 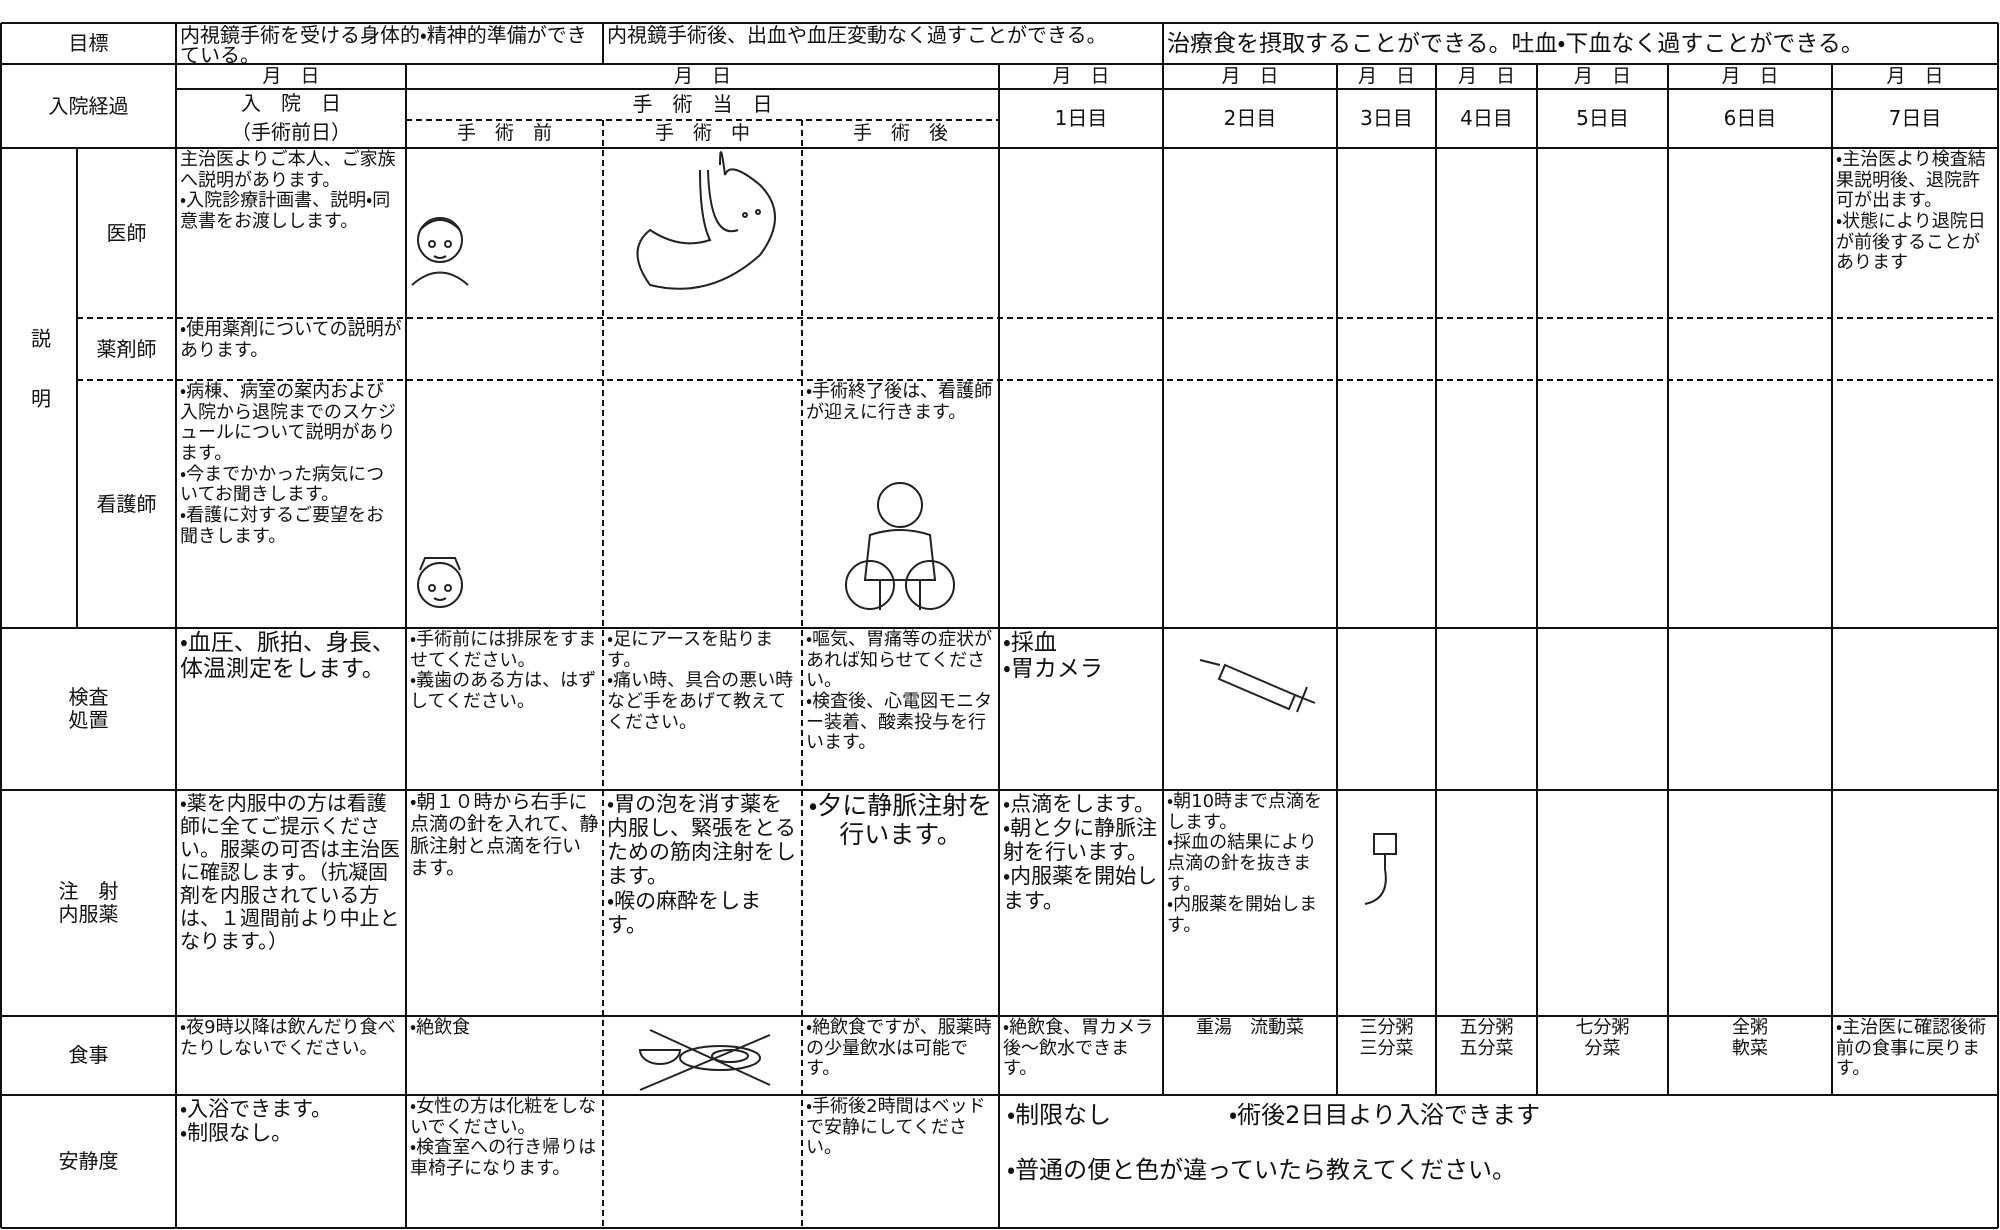 What do you see at coordinates (1386, 118) in the screenshot?
I see `day-label: 3日目` at bounding box center [1386, 118].